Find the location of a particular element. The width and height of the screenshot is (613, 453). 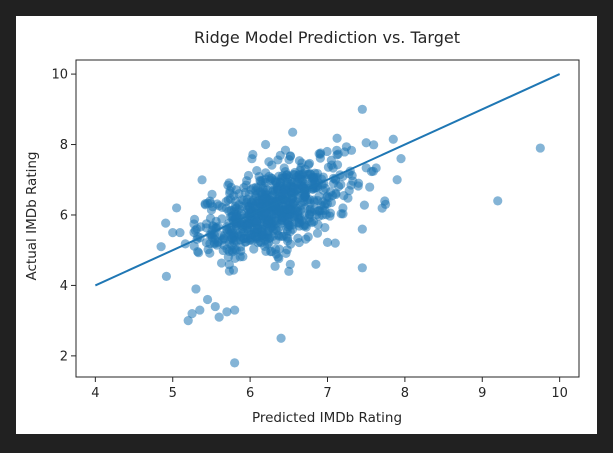

x-tick-label: 5 is located at coordinates (173, 393).